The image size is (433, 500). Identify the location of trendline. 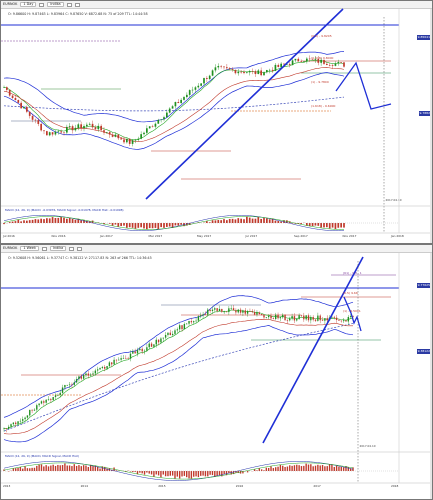
(313, 350).